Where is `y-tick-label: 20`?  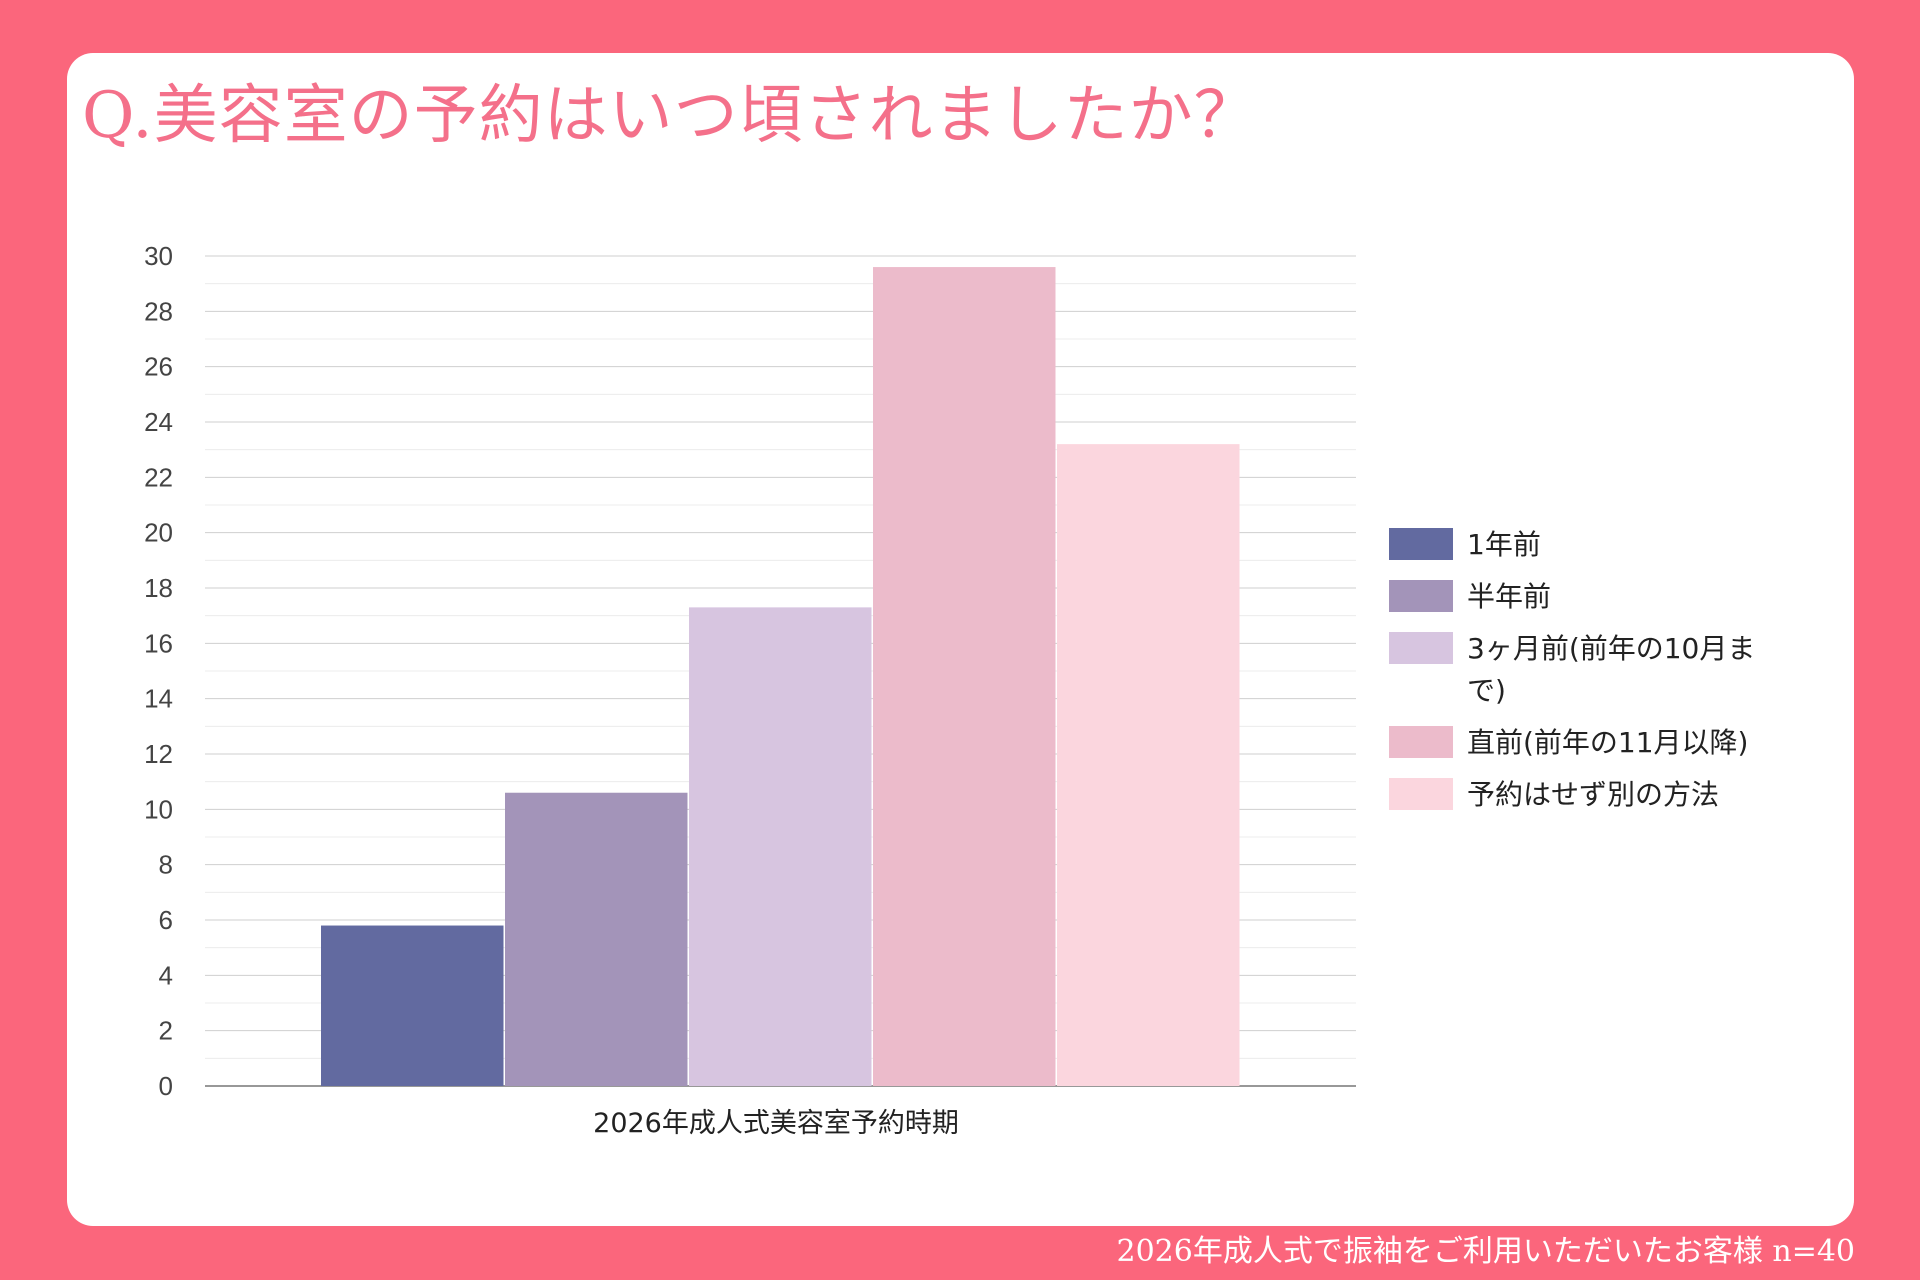
y-tick-label: 20 is located at coordinates (158, 533).